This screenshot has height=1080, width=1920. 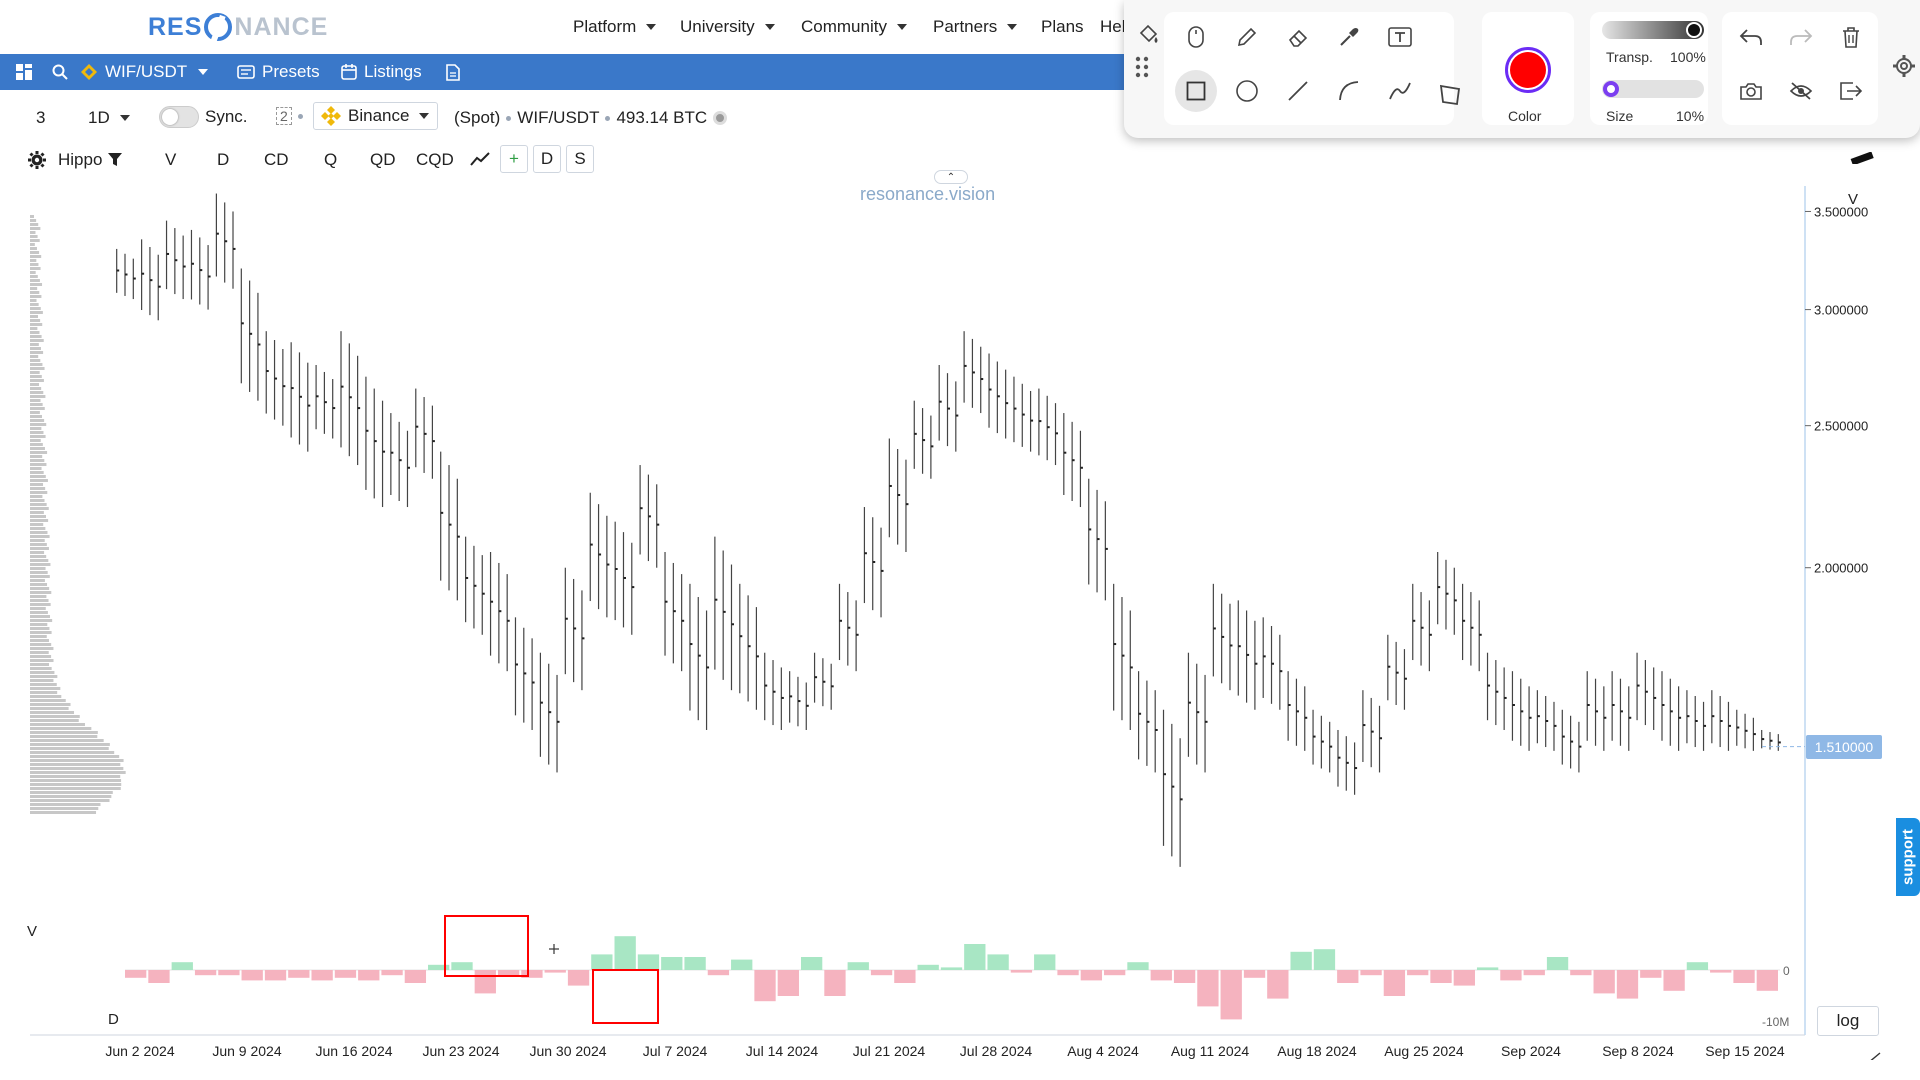 What do you see at coordinates (1113, 27) in the screenshot?
I see `nav-help: Hel` at bounding box center [1113, 27].